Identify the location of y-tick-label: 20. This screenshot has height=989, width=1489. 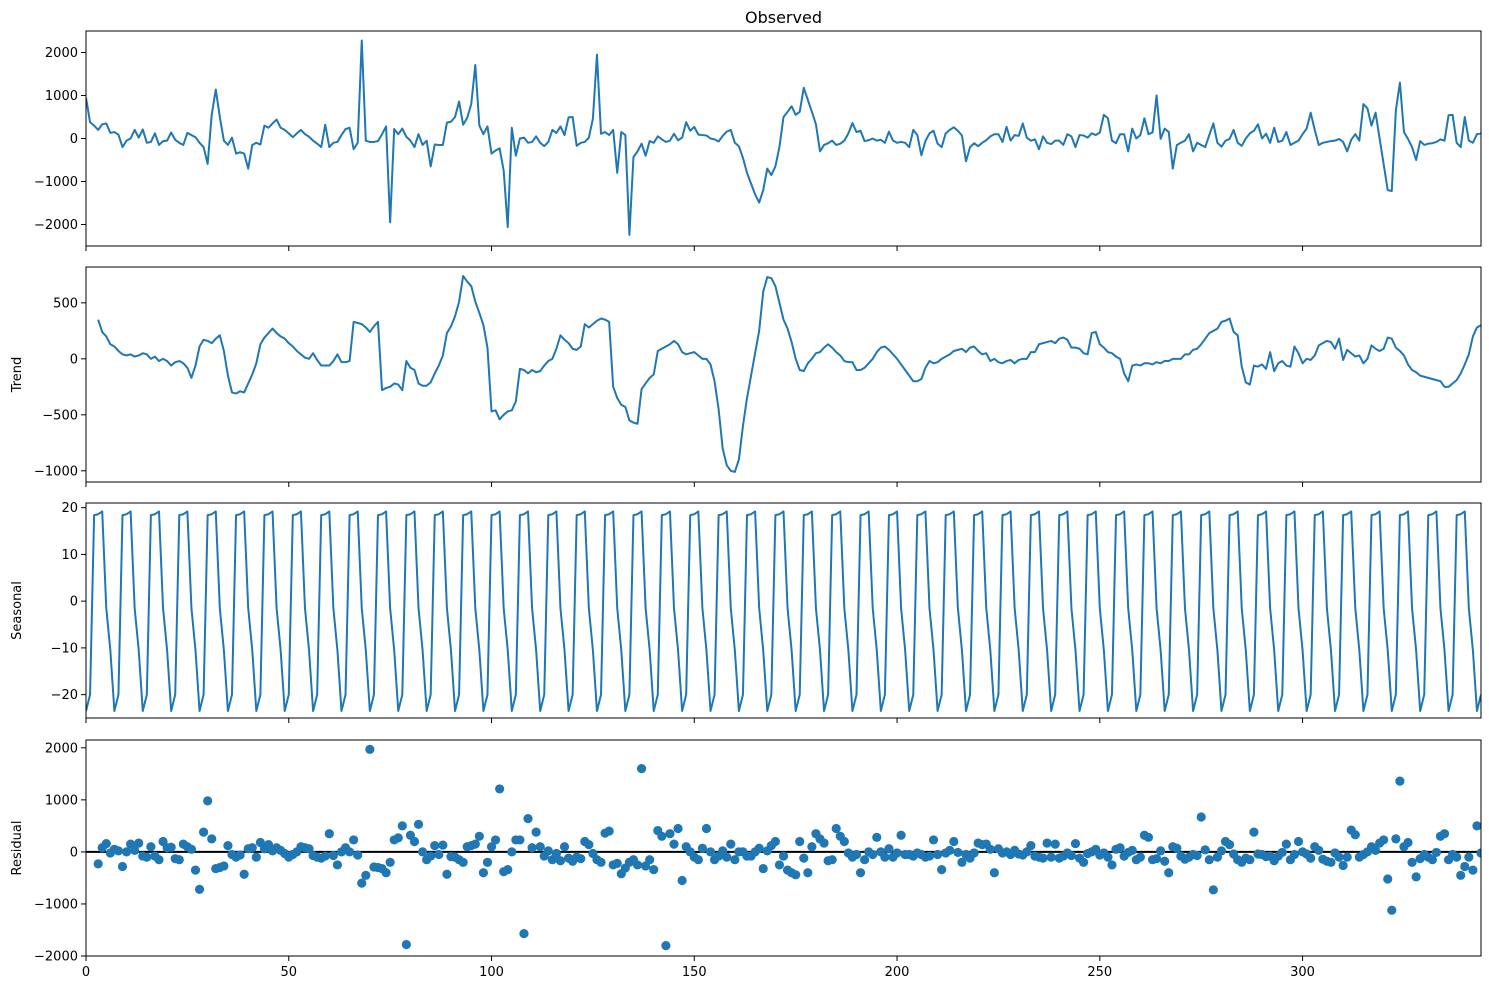
(69, 508).